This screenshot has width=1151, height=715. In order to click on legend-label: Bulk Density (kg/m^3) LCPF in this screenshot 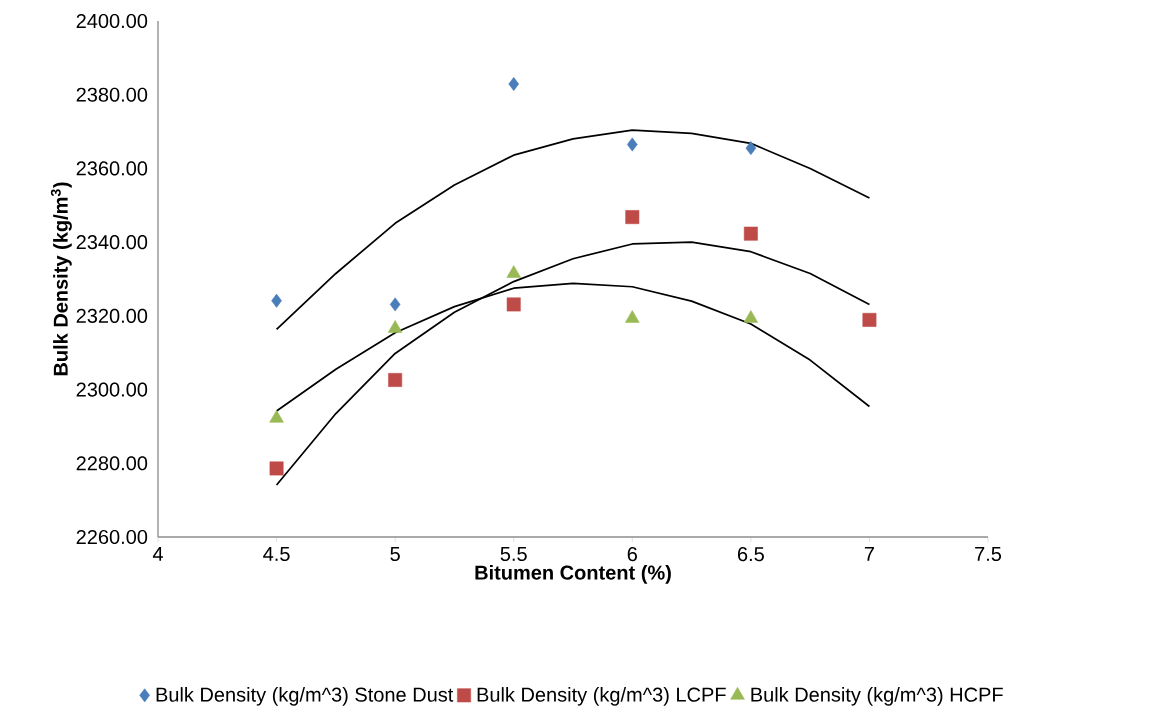, I will do `click(601, 696)`.